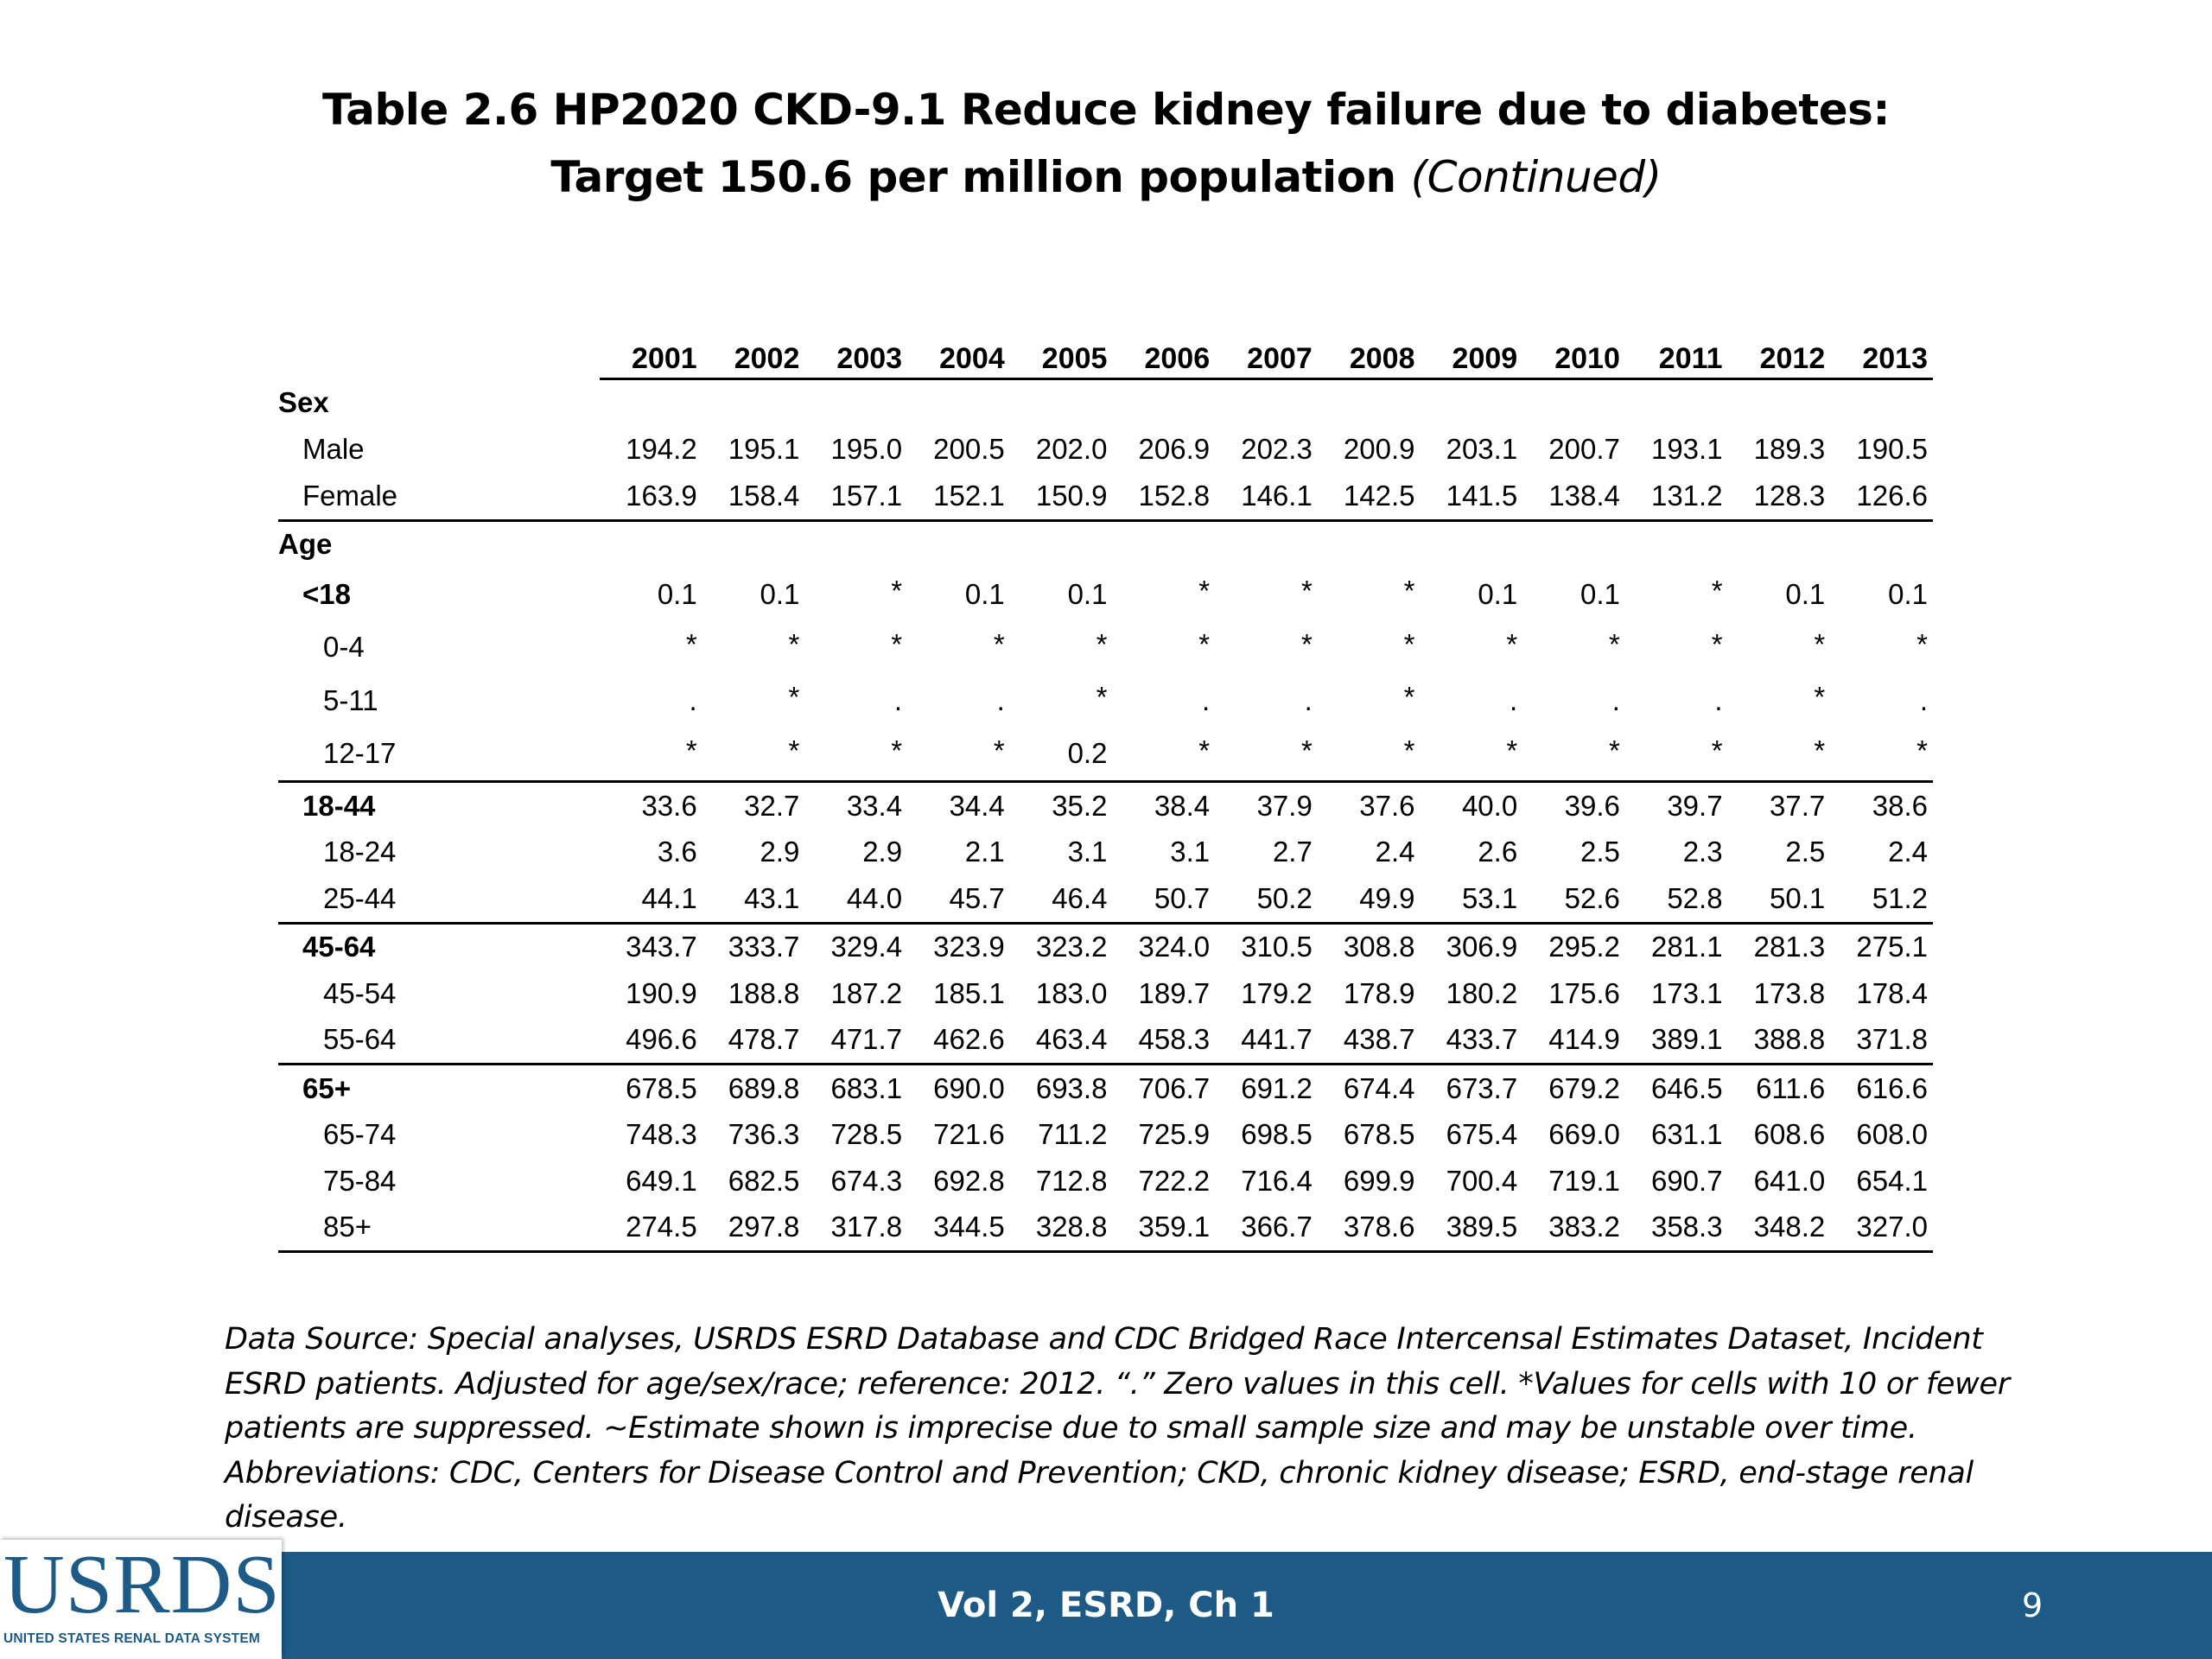 This screenshot has width=2212, height=1659. What do you see at coordinates (1676, 356) in the screenshot?
I see `year-header: 2011` at bounding box center [1676, 356].